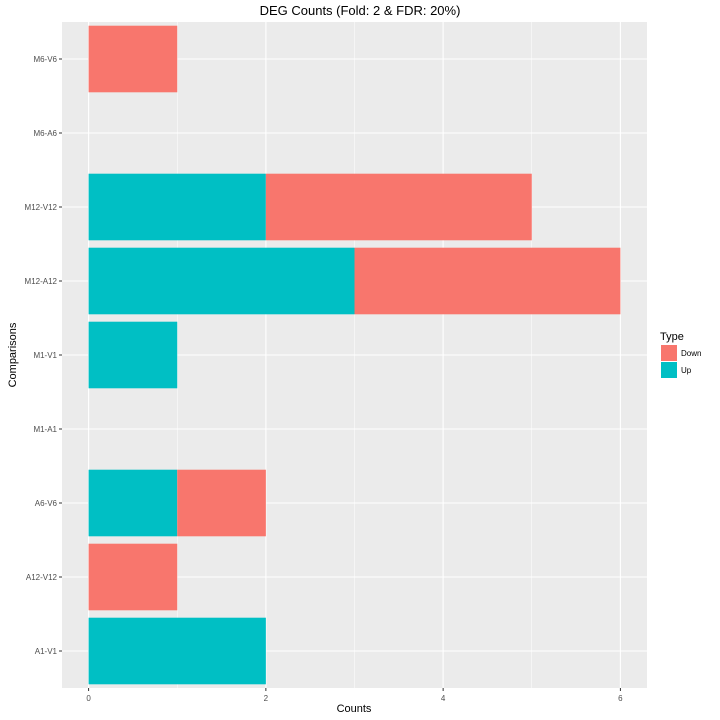  Describe the element at coordinates (177, 651) in the screenshot. I see `bar-up-a1-v1` at that location.